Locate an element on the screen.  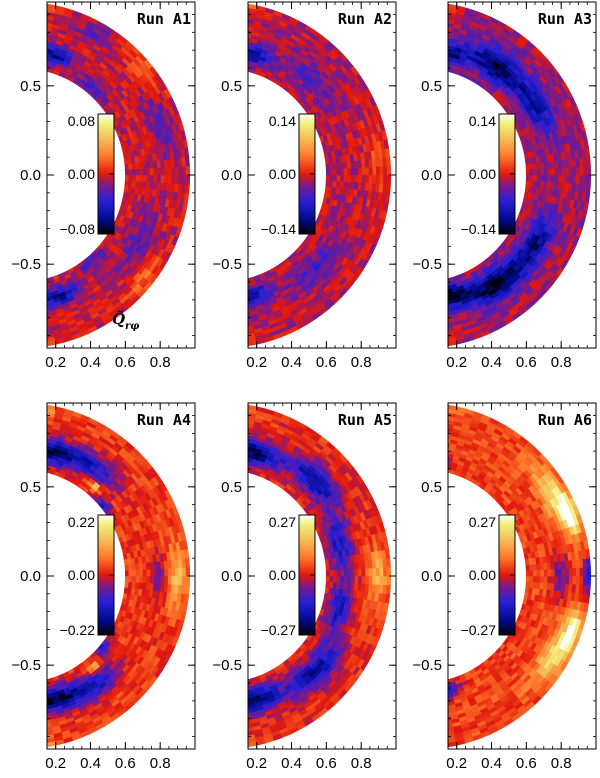
y-tick-label: 0.5 is located at coordinates (30, 86).